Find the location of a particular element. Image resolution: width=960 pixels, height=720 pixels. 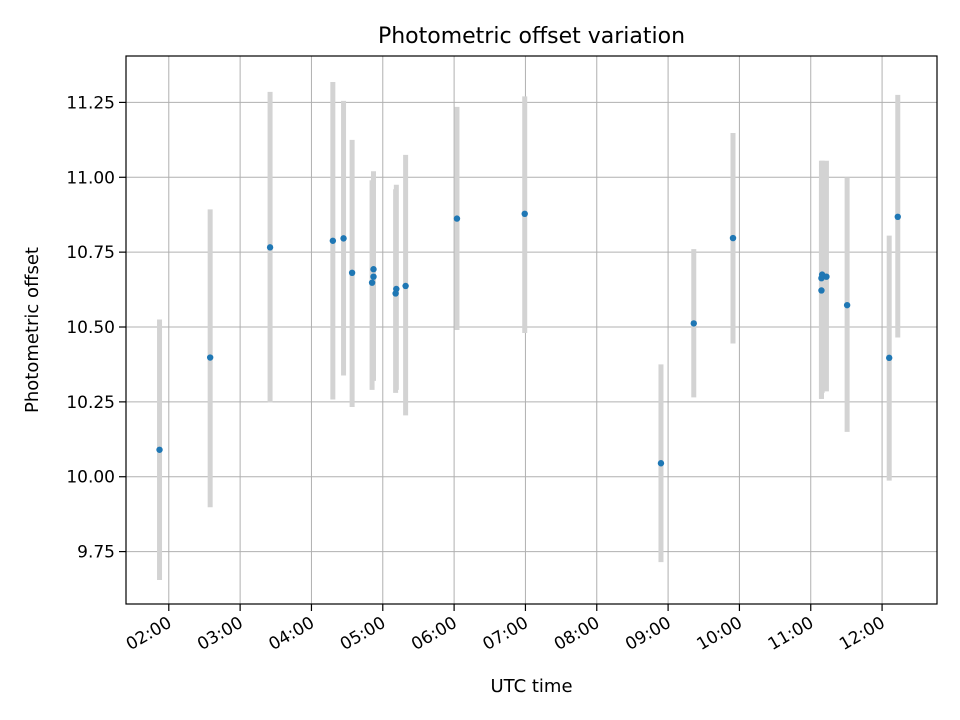

y-tick-label: 10.25 is located at coordinates (90, 403).